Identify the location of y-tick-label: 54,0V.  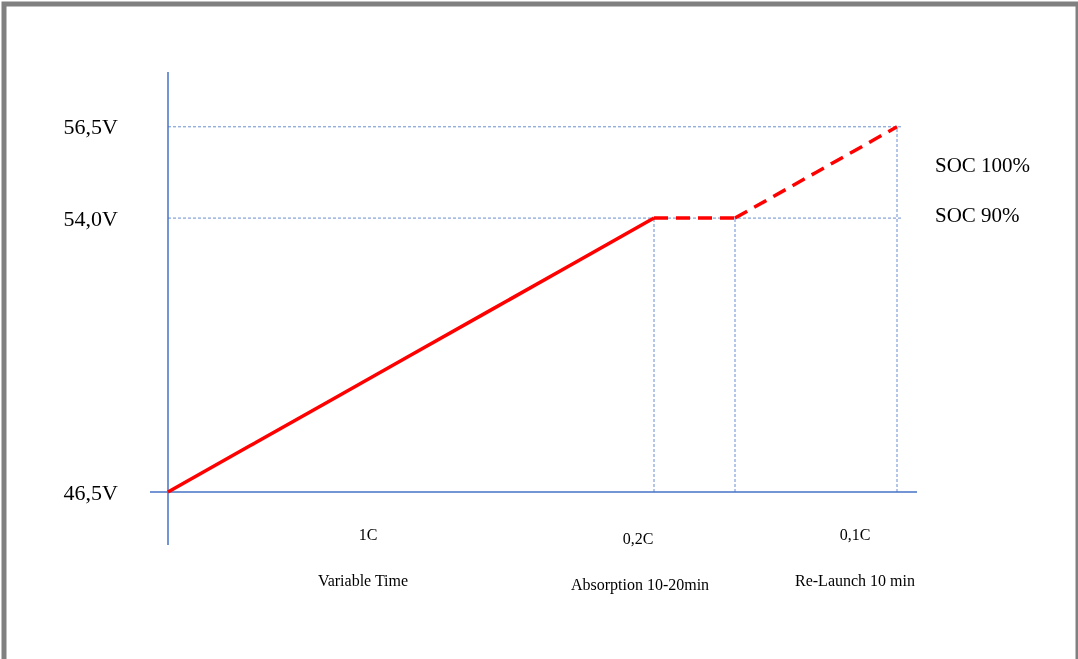
(91, 218).